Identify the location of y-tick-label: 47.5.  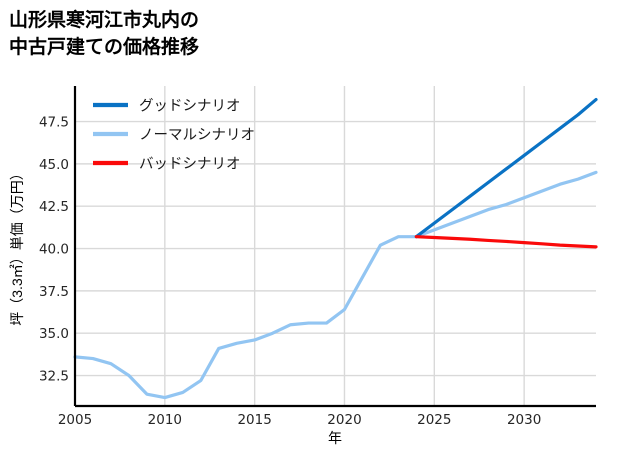
(54, 123).